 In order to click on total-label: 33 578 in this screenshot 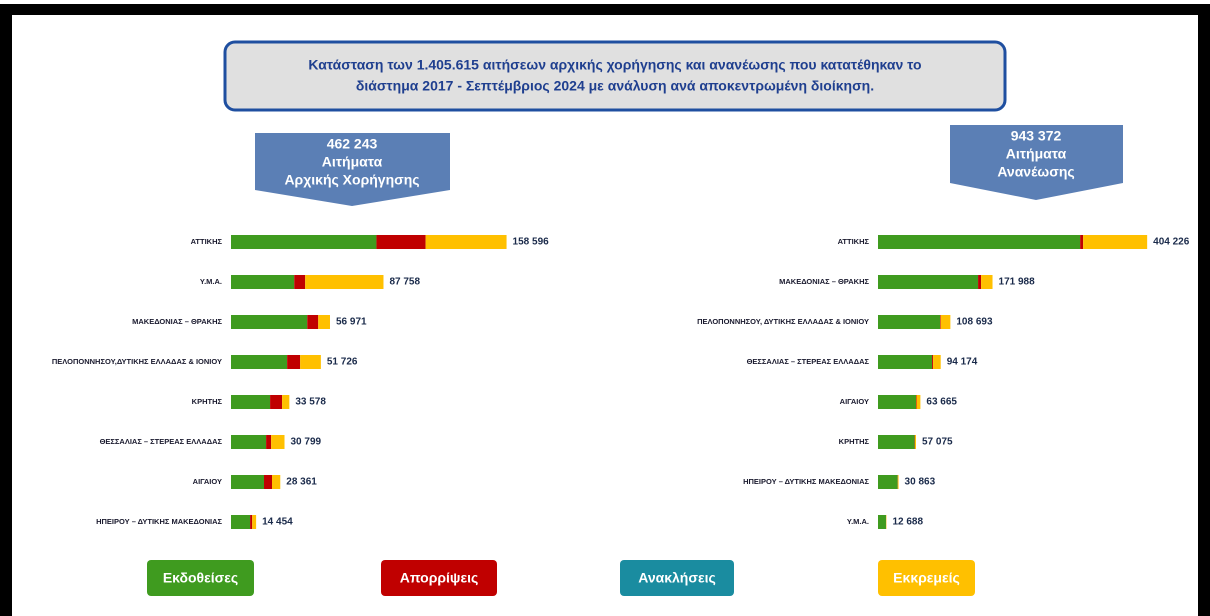, I will do `click(310, 402)`.